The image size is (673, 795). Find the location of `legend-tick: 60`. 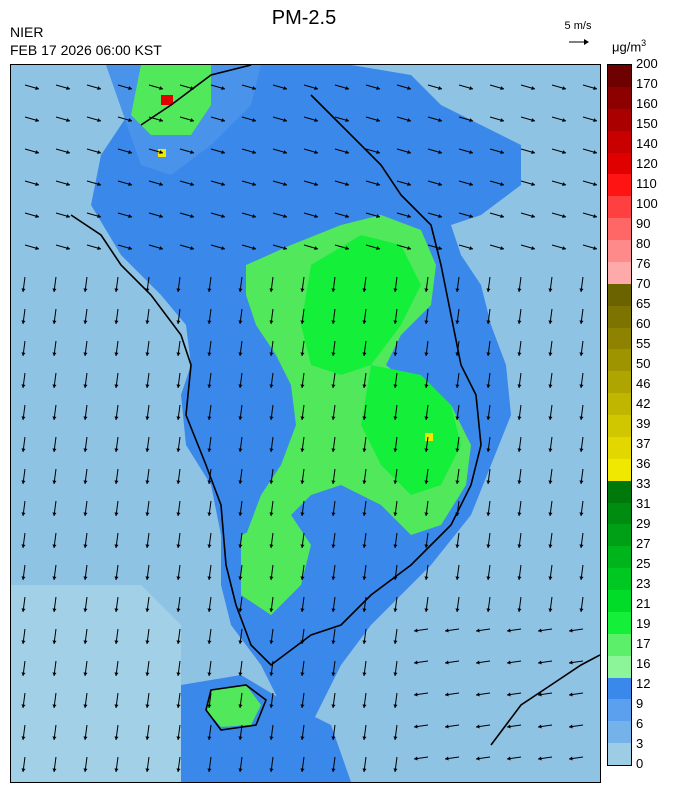

legend-tick: 60 is located at coordinates (643, 323).